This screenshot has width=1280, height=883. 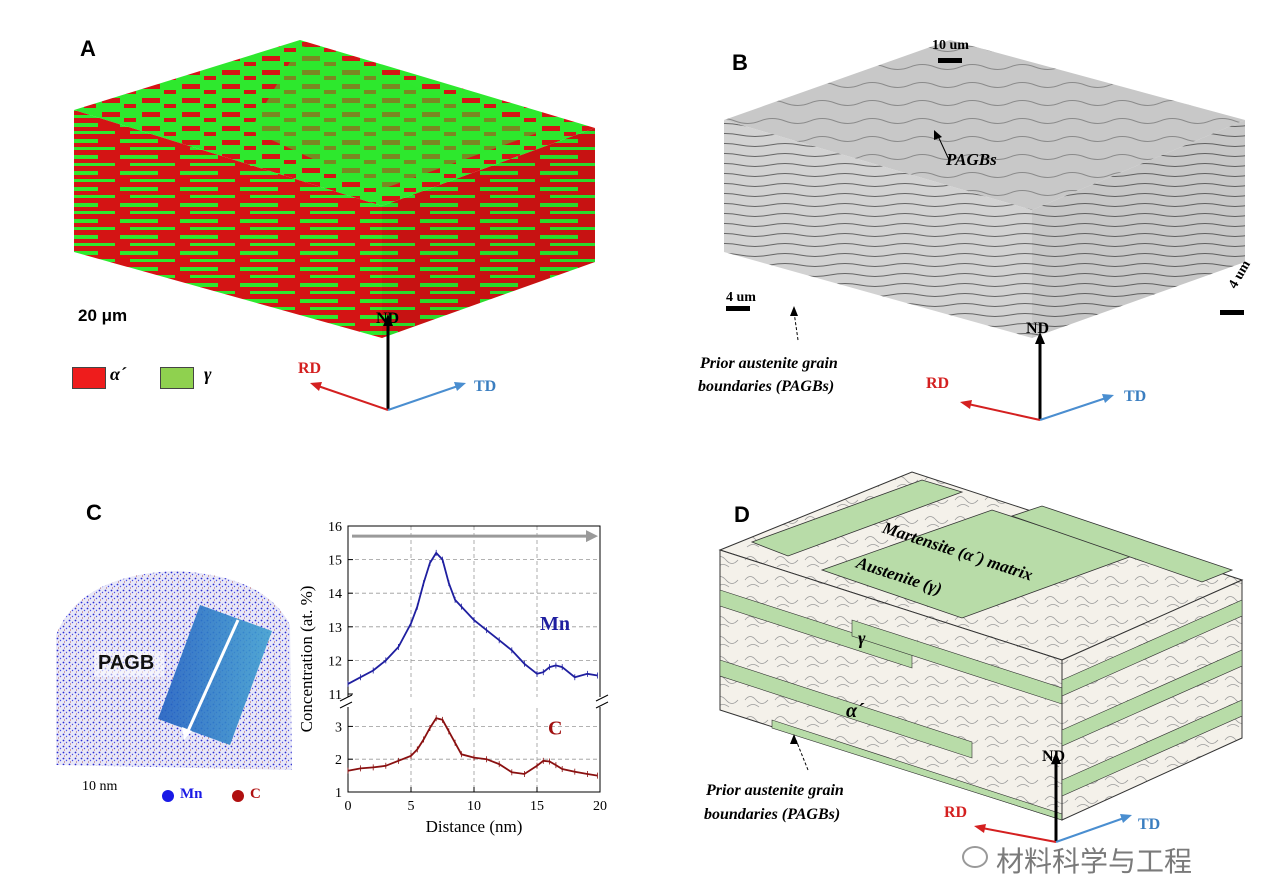 I want to click on legend-dot-mn, so click(x=168, y=796).